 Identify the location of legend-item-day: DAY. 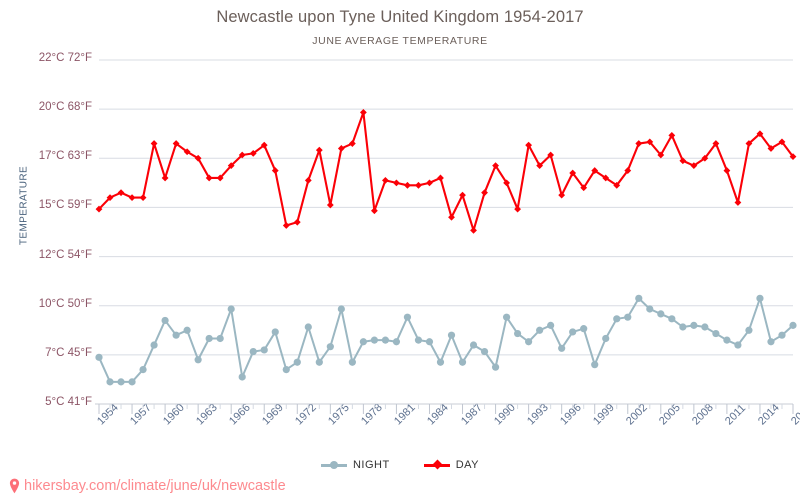
(451, 465).